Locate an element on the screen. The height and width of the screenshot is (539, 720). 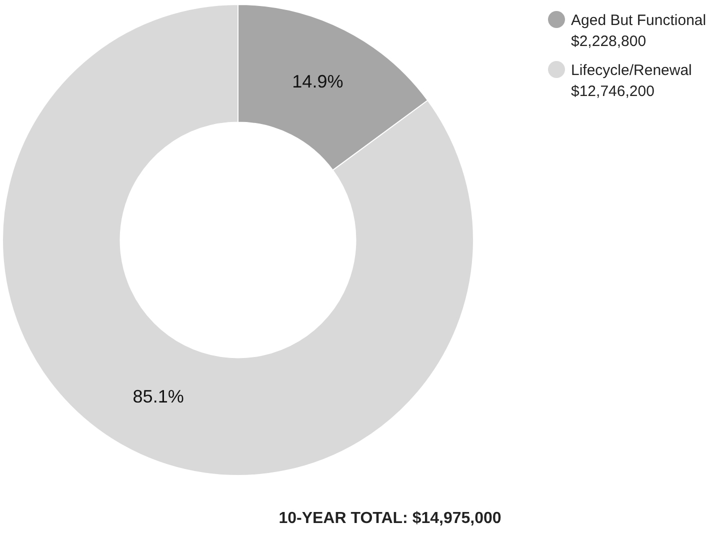
legend-label: Lifecycle/Renewal $12,746,200 is located at coordinates (631, 81).